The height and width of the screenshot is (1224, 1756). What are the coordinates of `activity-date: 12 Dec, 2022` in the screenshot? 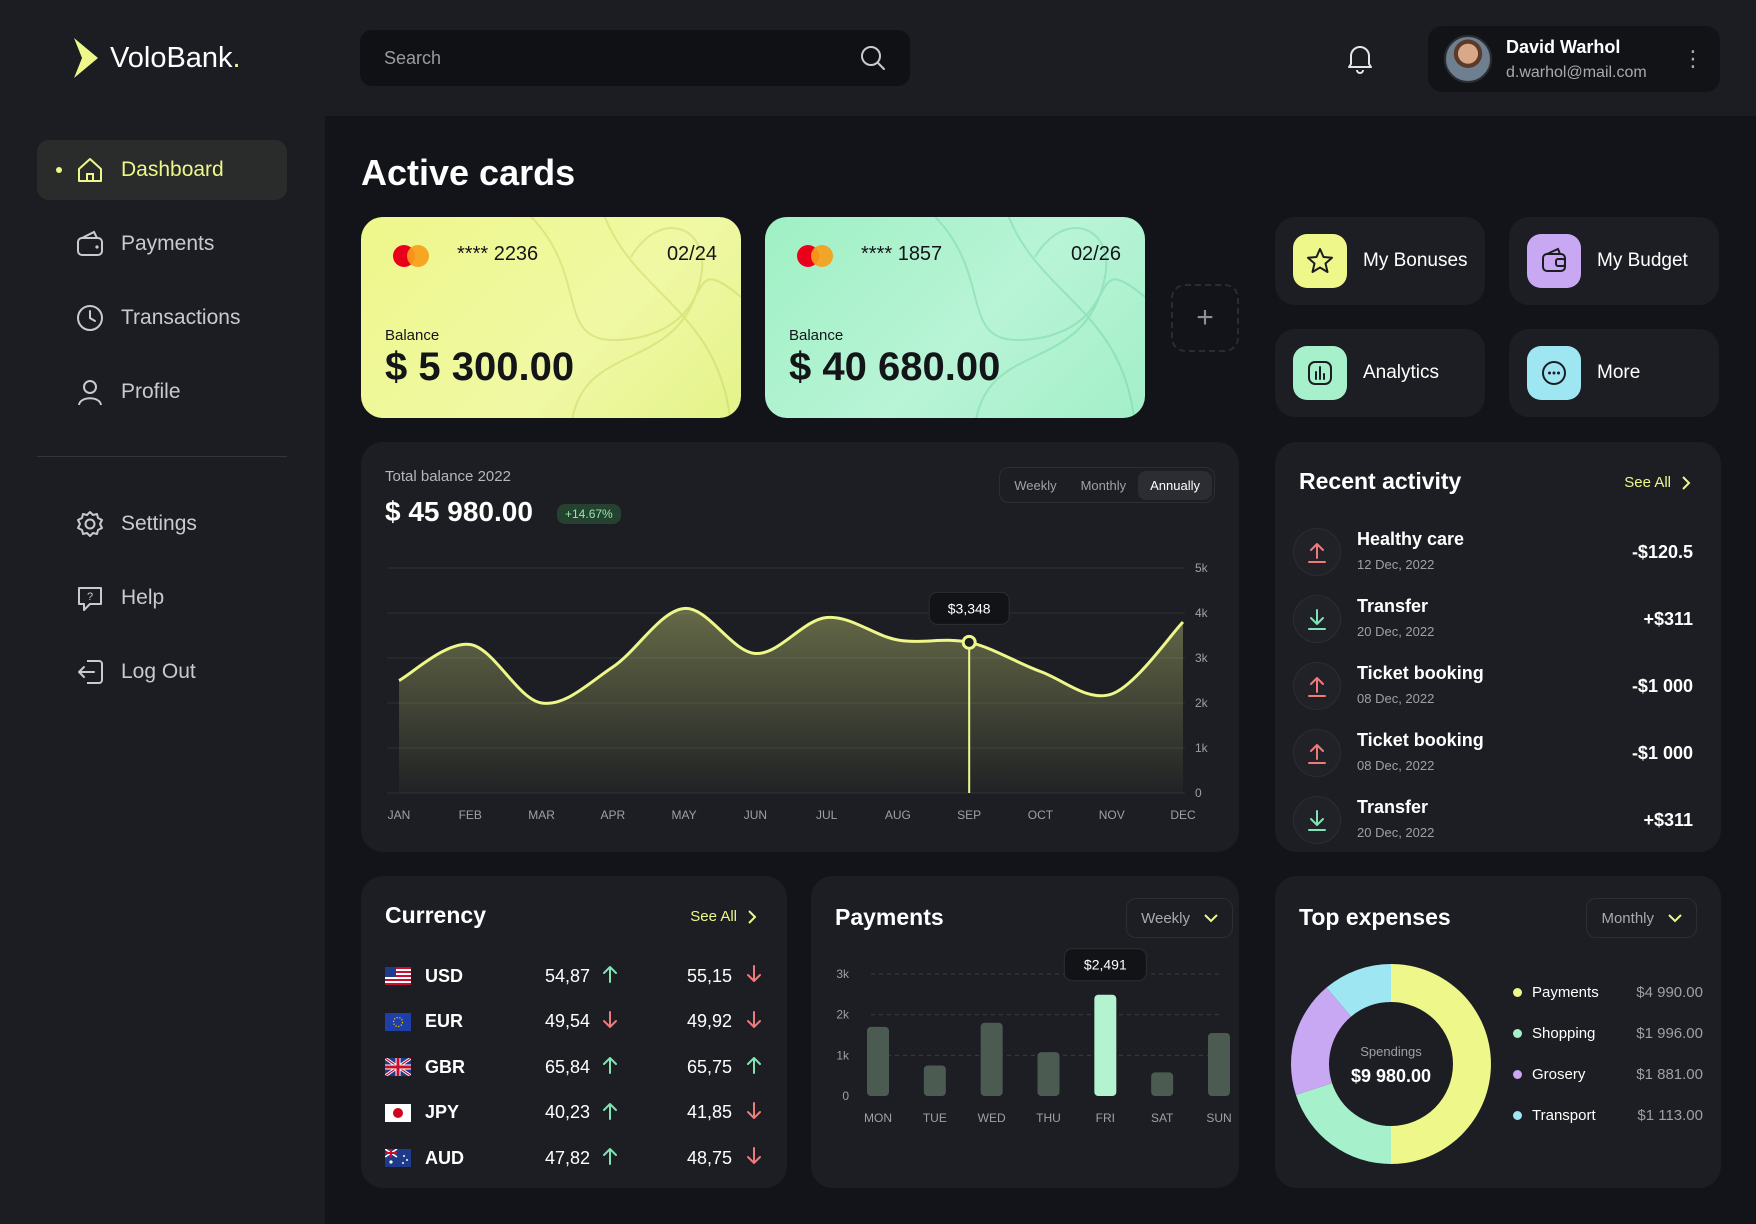 It's located at (1396, 564).